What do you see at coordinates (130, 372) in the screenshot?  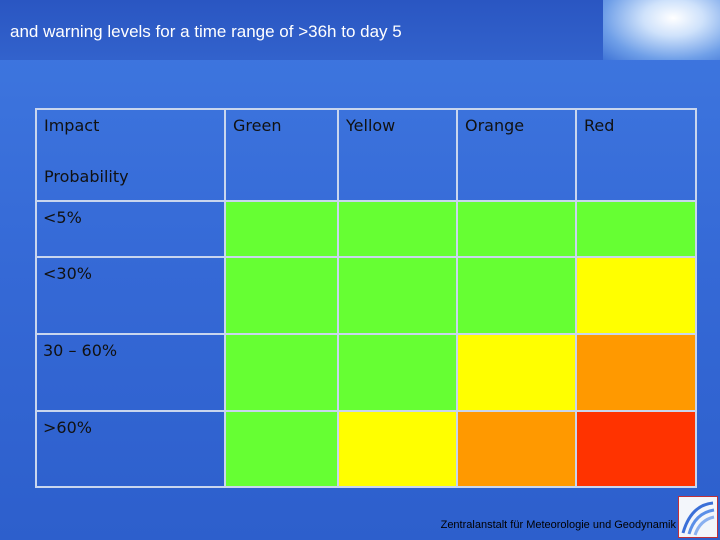 I see `row-label: 30 – 60%` at bounding box center [130, 372].